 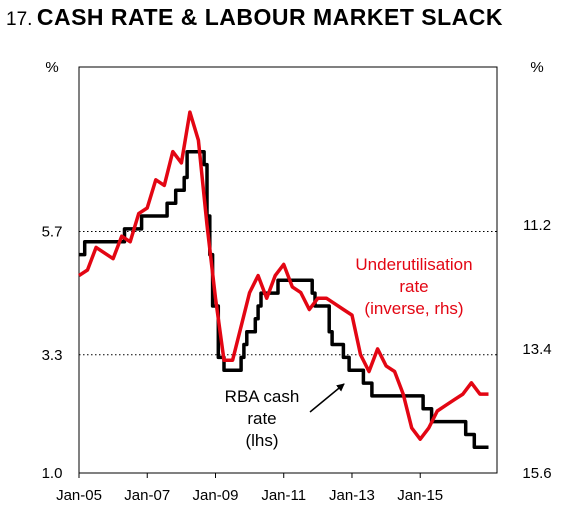 I want to click on left-axis: 1.0 3.3 5.7, so click(x=52, y=352).